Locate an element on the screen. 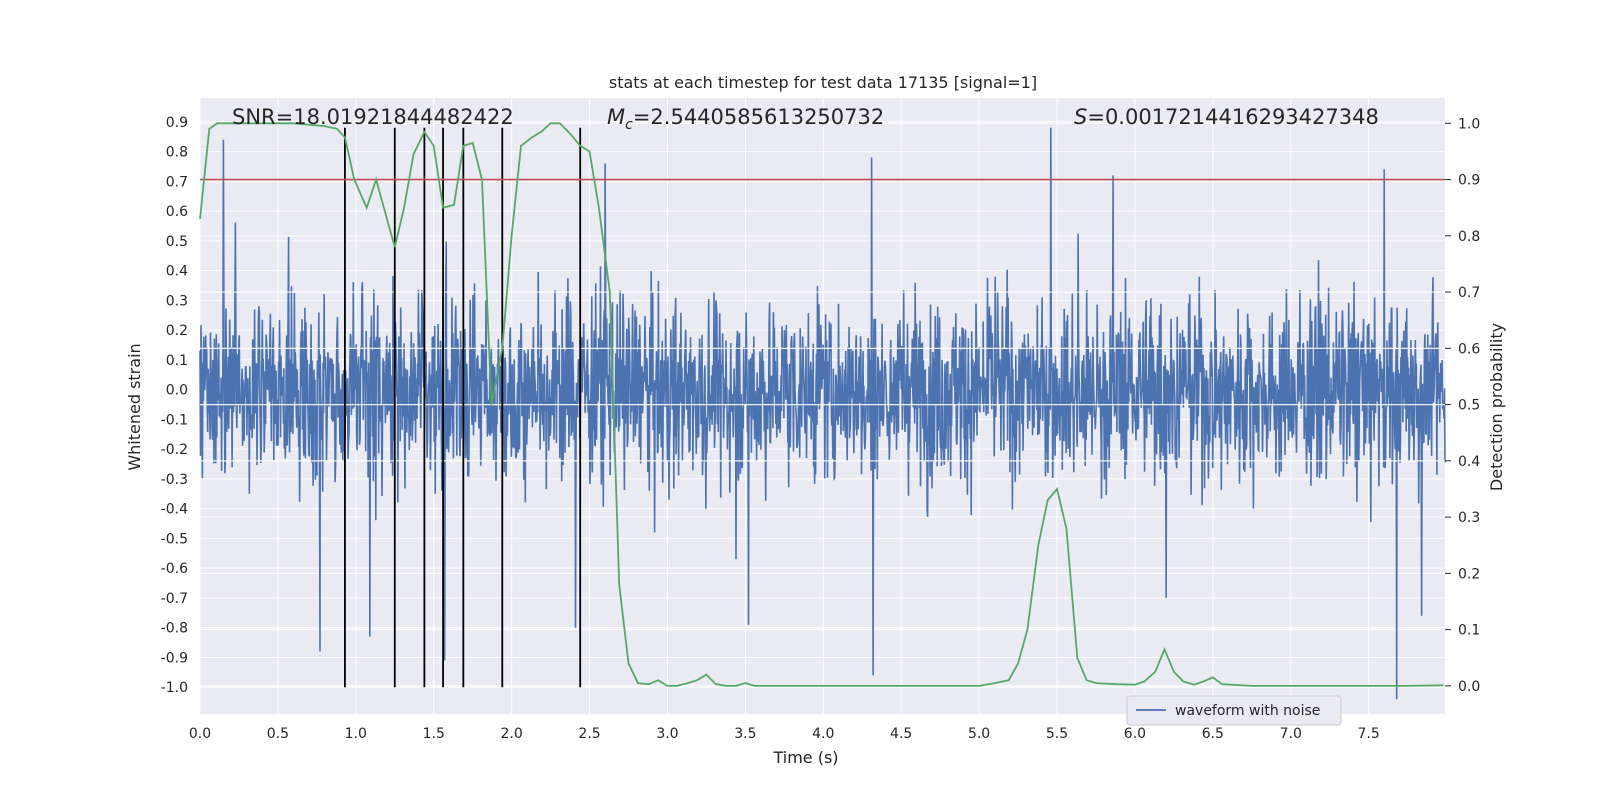  y-tick-label: 0.7 is located at coordinates (177, 182).